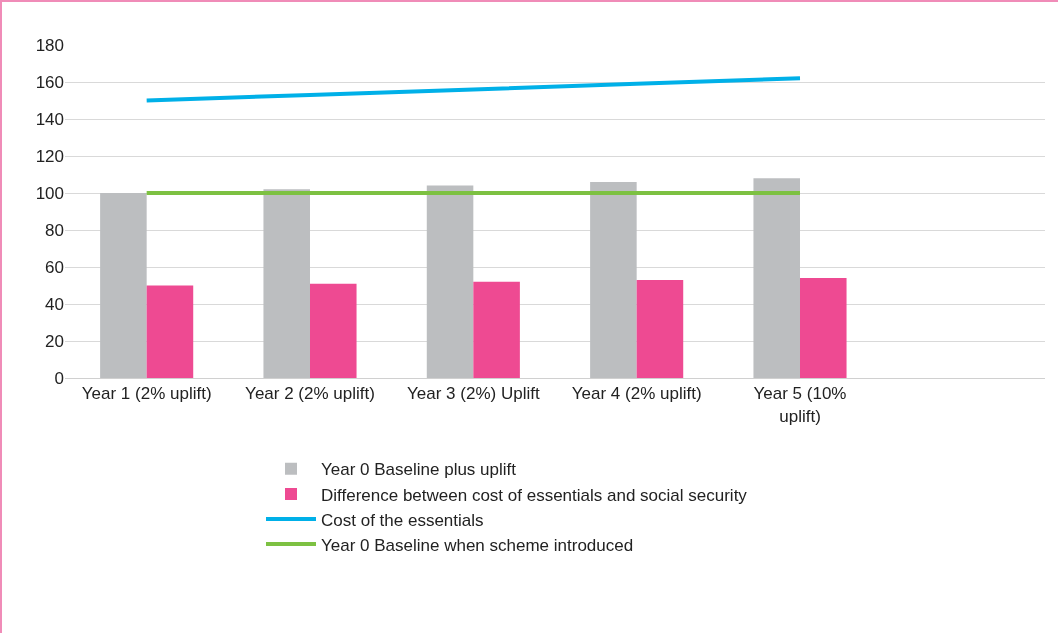 Image resolution: width=1060 pixels, height=635 pixels. What do you see at coordinates (54, 267) in the screenshot?
I see `y-tick-label: 60` at bounding box center [54, 267].